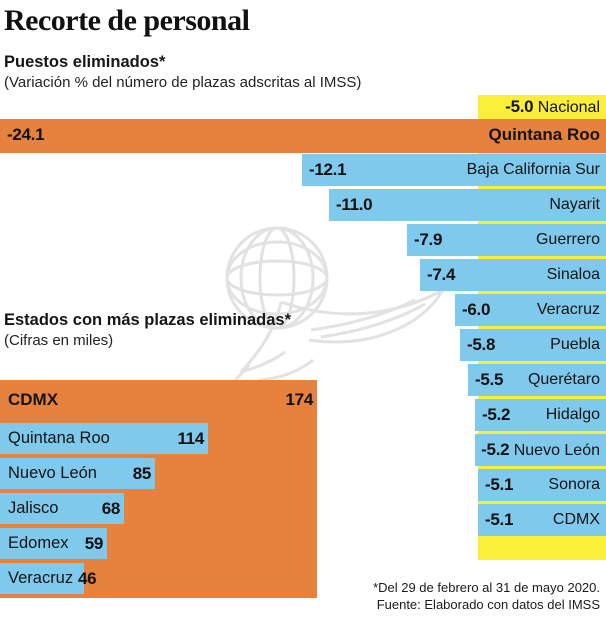 Image resolution: width=606 pixels, height=620 pixels. I want to click on bar-row: -5.1 CDMX, so click(303, 520).